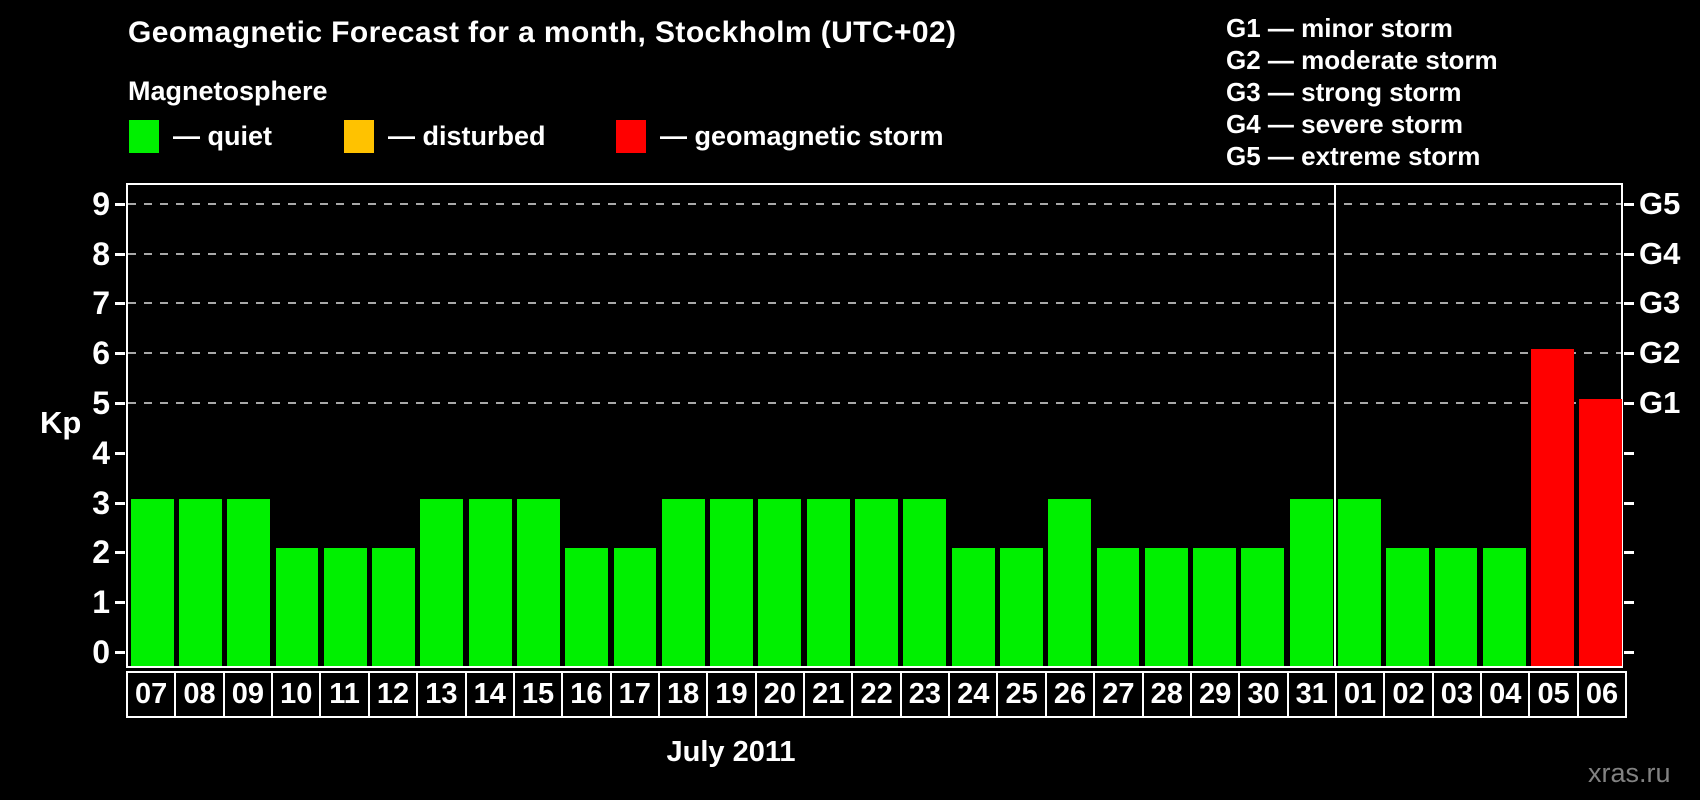 This screenshot has height=800, width=1700. I want to click on y-tick-label-4: 4, so click(101, 452).